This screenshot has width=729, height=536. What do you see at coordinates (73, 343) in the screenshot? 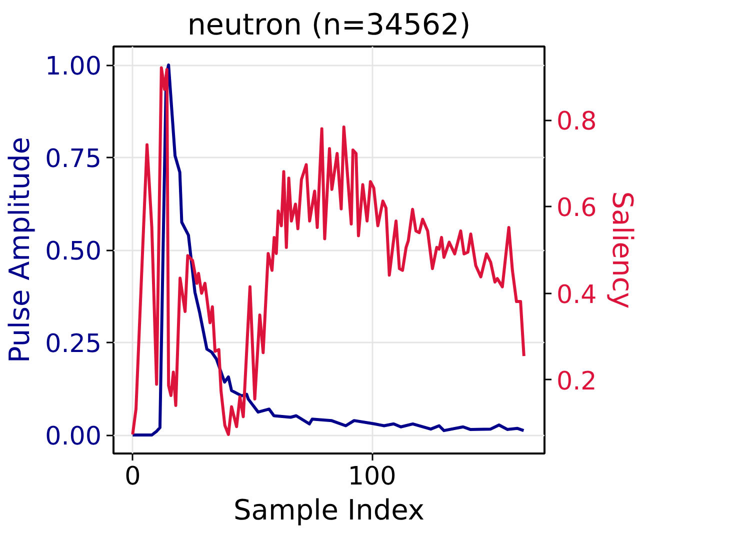
I see `y-tick-label: 0.25` at bounding box center [73, 343].